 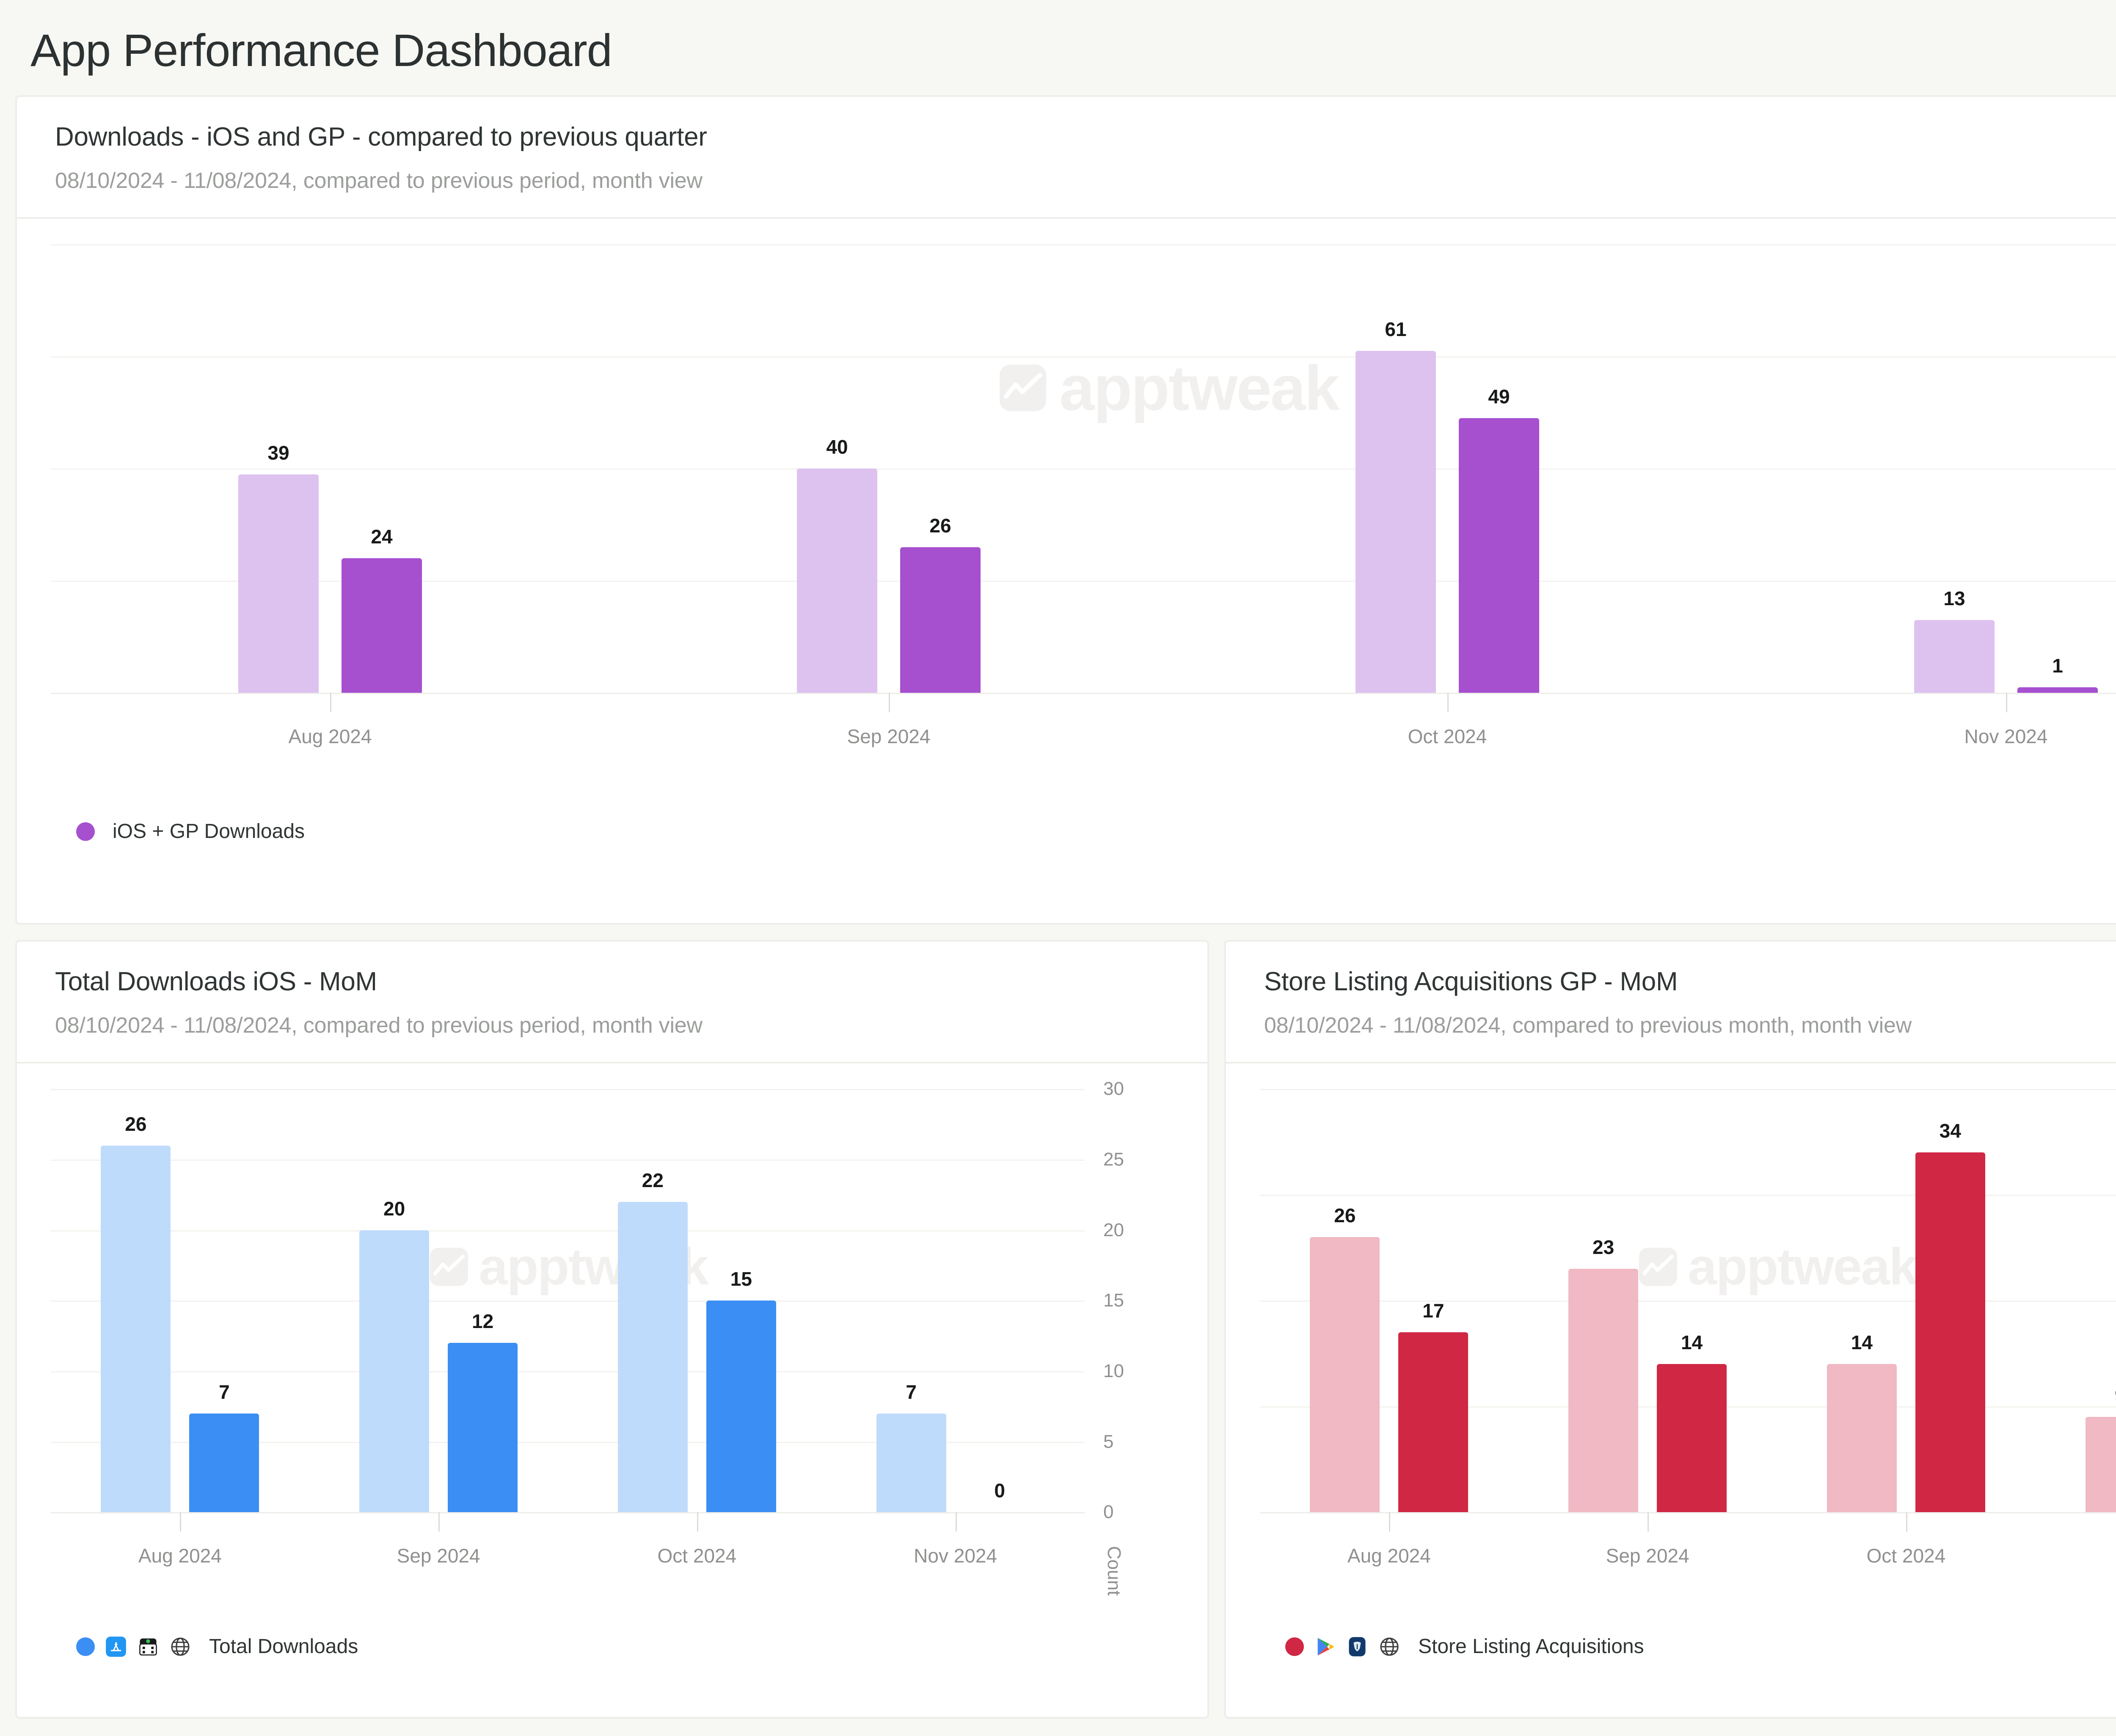 I want to click on y-axis-tick-label: 30, so click(x=1113, y=1088).